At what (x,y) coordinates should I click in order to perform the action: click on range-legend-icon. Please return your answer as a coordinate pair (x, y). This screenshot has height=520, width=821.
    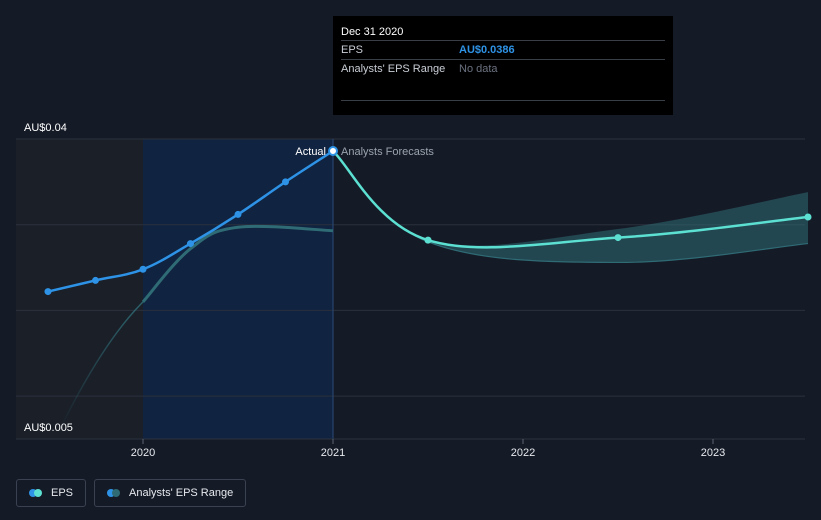
    Looking at the image, I should click on (114, 493).